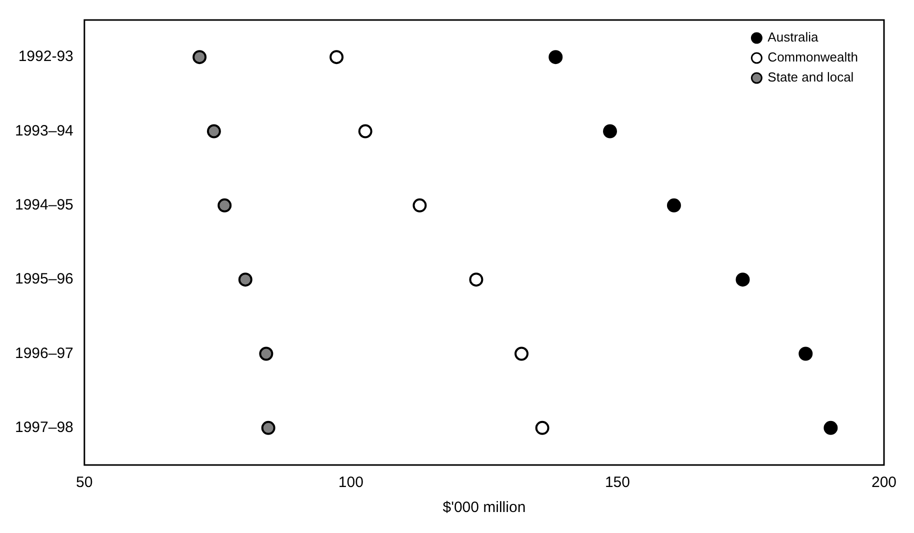 This screenshot has height=533, width=914. What do you see at coordinates (84, 483) in the screenshot?
I see `x-tick-label: 50` at bounding box center [84, 483].